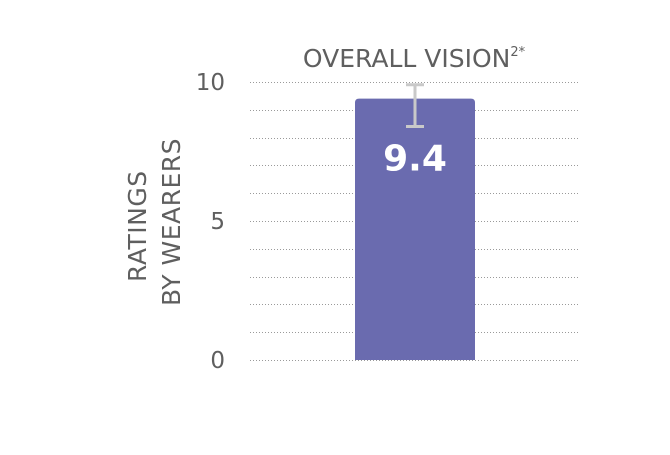  Describe the element at coordinates (154, 222) in the screenshot. I see `y-axis-label: RATINGS BY WEARERS` at that location.